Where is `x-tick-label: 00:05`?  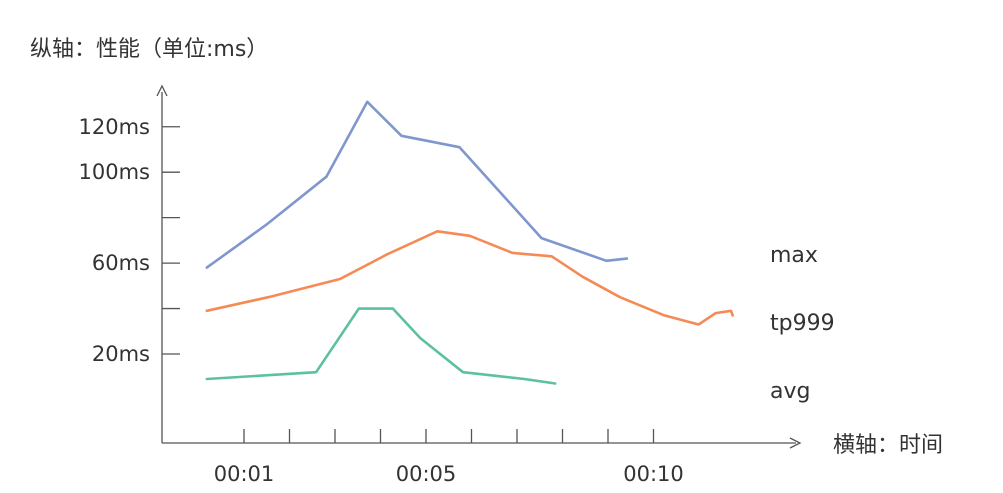 x-tick-label: 00:05 is located at coordinates (426, 474).